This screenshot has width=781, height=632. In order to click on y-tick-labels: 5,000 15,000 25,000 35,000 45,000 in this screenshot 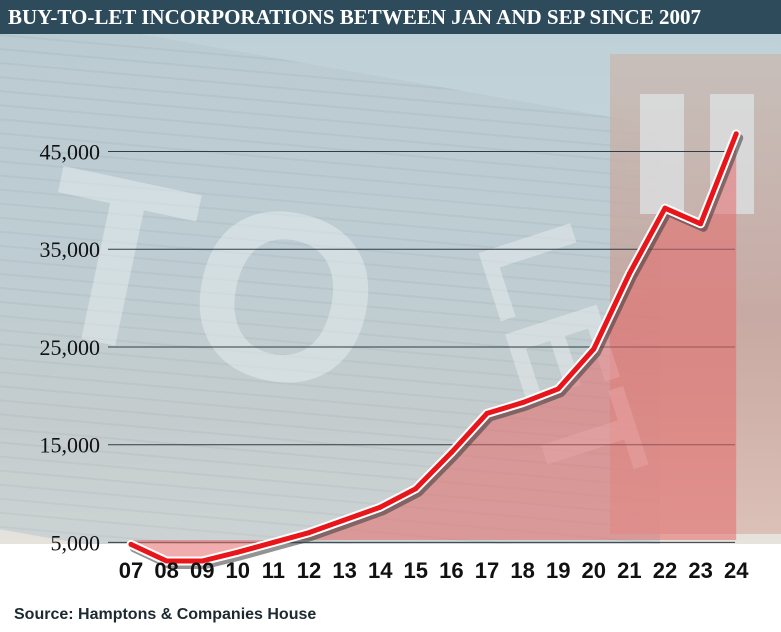, I will do `click(70, 347)`.